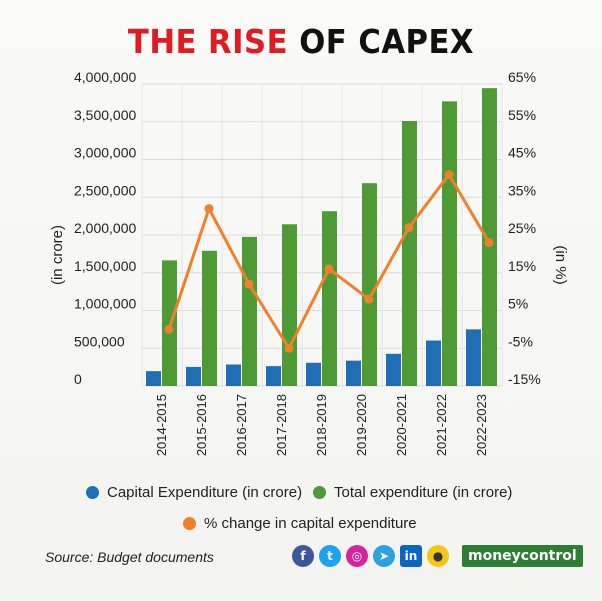  I want to click on legend-label-pct: % change in capital expenditure, so click(310, 523).